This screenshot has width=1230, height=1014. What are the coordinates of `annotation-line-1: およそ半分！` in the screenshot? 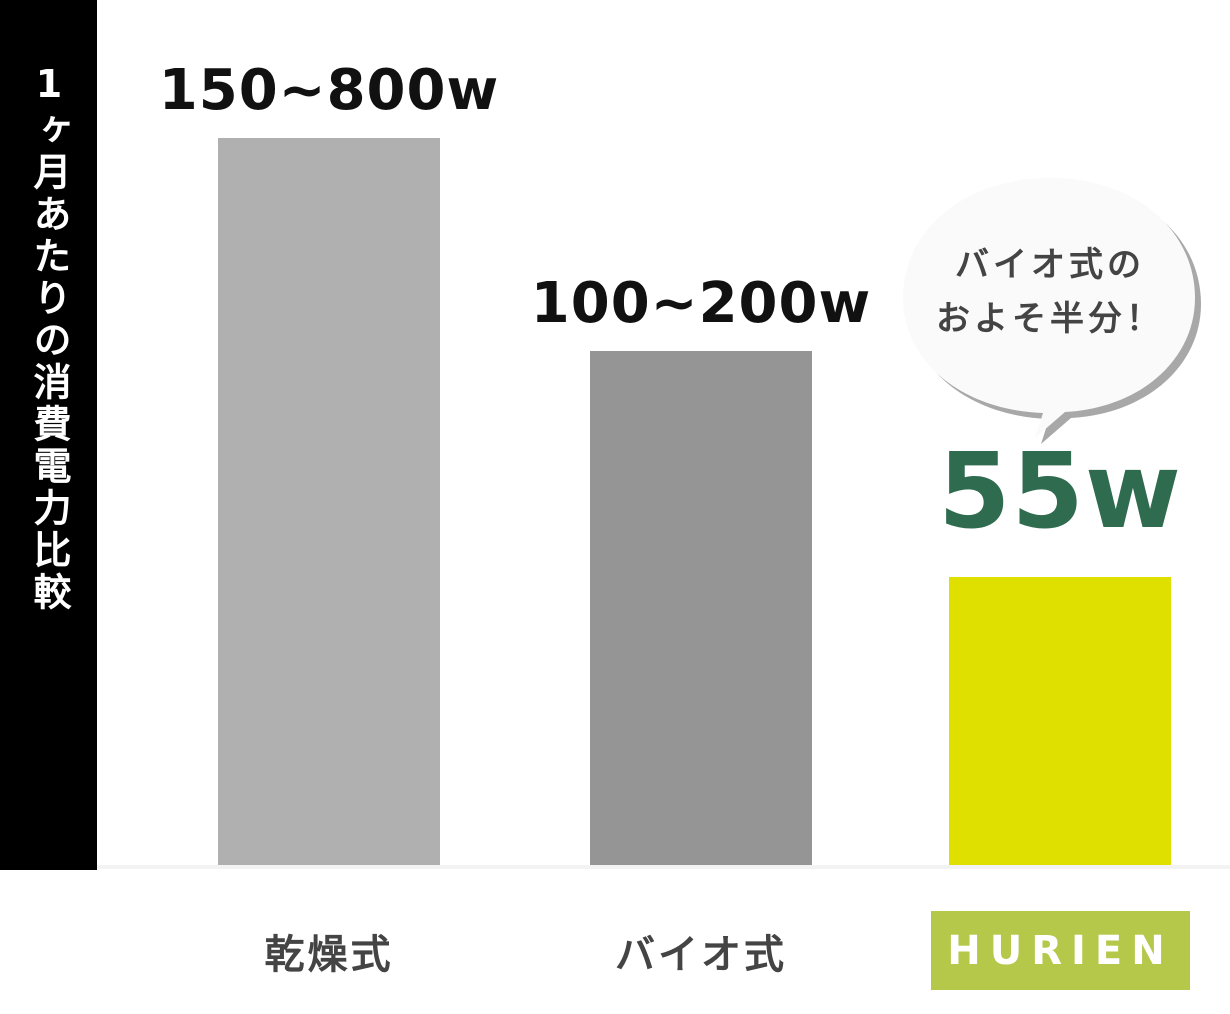 It's located at (1050, 319).